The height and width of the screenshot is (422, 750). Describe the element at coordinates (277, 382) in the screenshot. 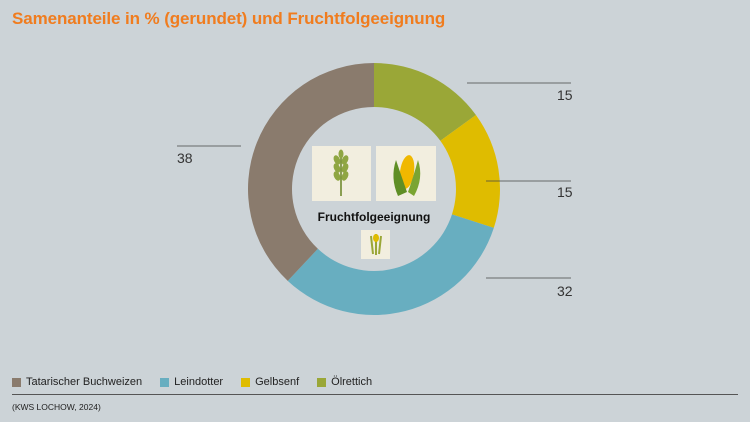

I see `legend-label: Gelbsenf` at that location.